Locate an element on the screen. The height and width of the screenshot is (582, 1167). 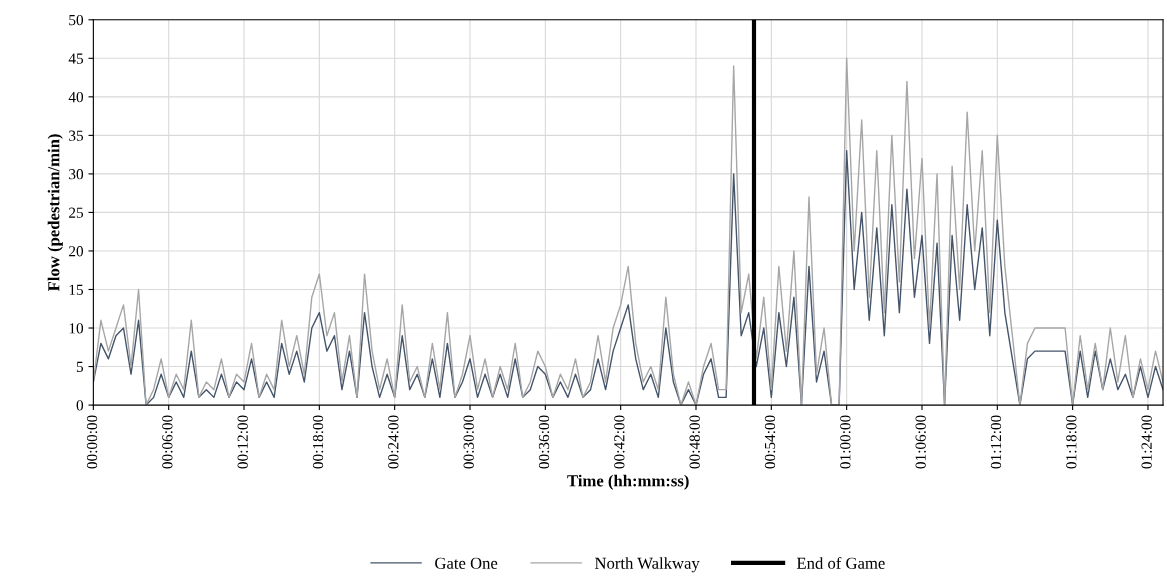
y-axis-title: Flow (pedestrian/min) is located at coordinates (55, 213).